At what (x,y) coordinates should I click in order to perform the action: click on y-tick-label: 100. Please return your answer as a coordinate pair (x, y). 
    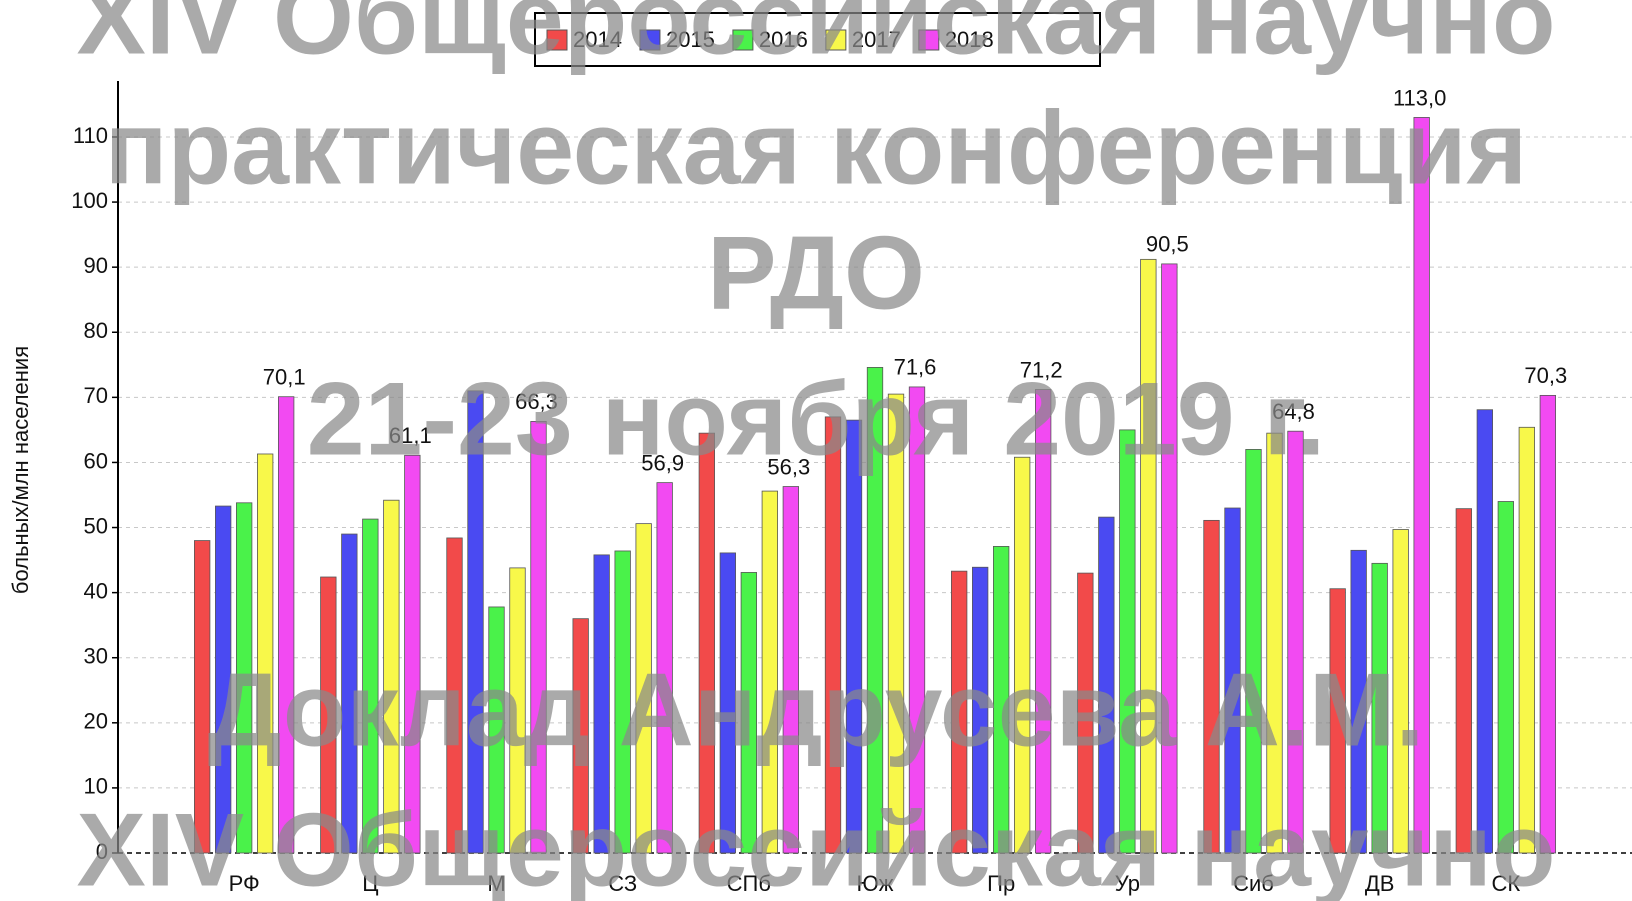
    Looking at the image, I should click on (89, 200).